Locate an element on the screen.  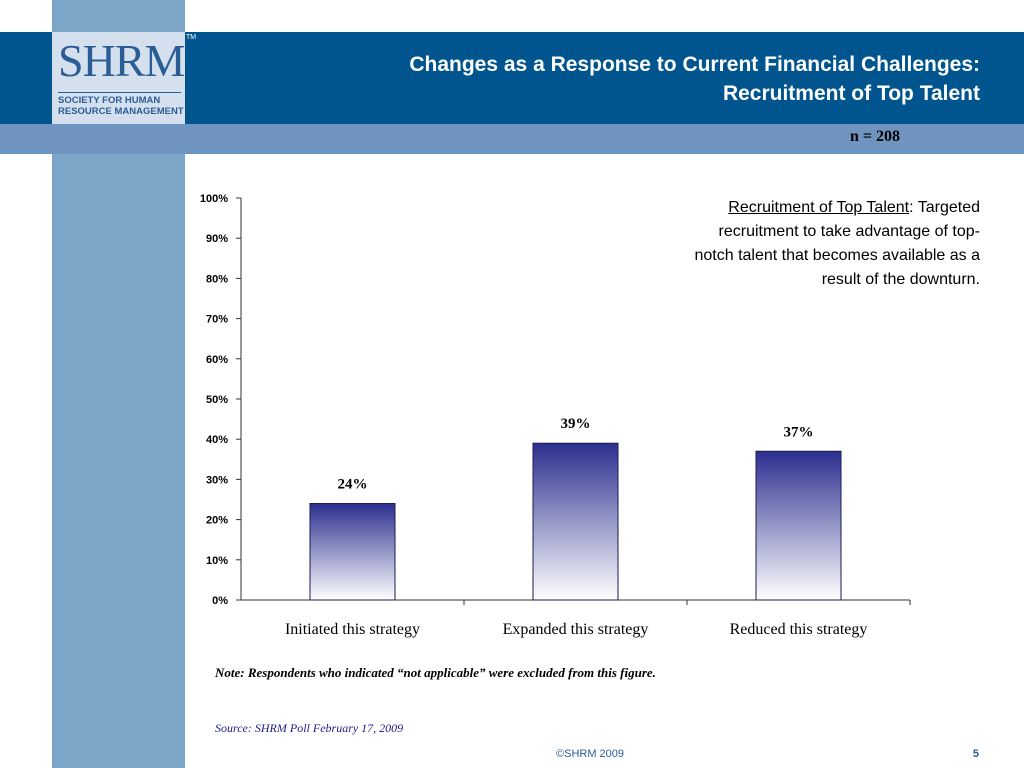
bar-value-label: 24% is located at coordinates (353, 485).